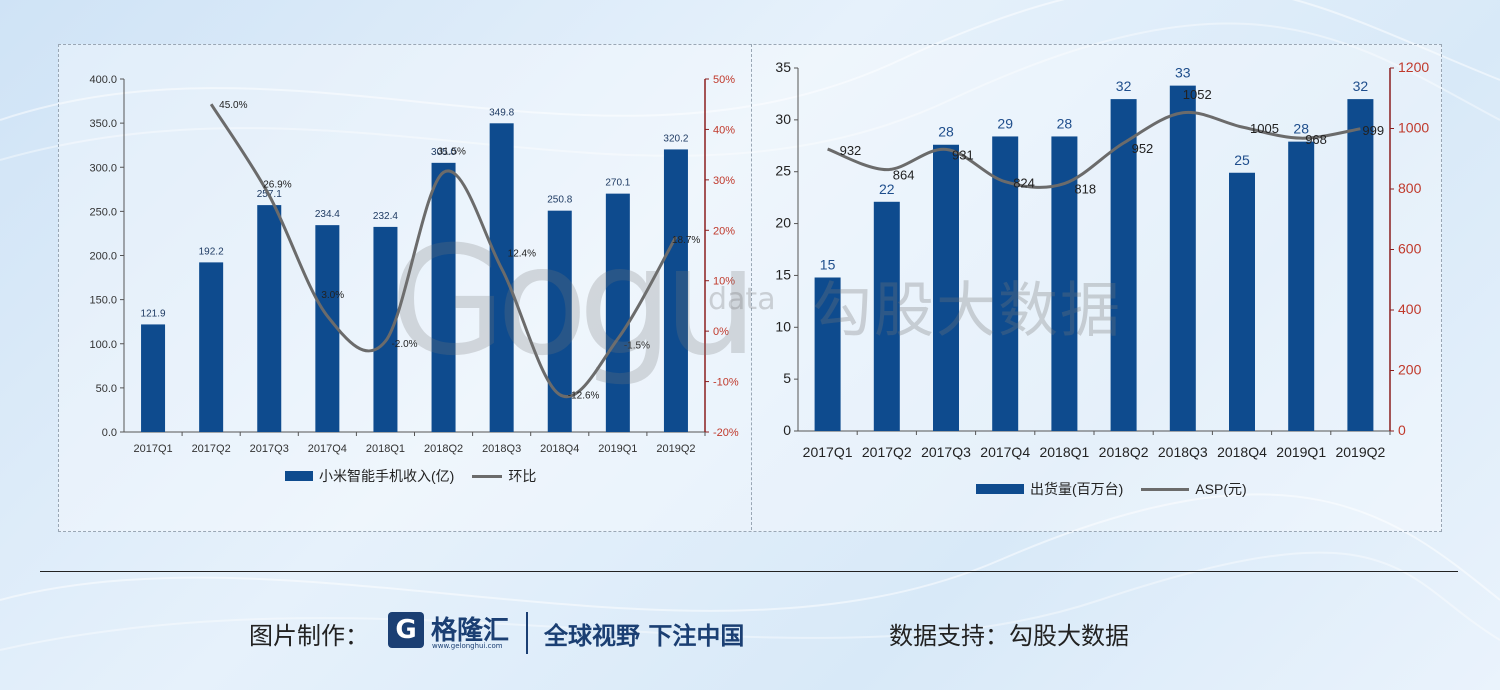  I want to click on right-axis-tick-label: 400, so click(1410, 309).